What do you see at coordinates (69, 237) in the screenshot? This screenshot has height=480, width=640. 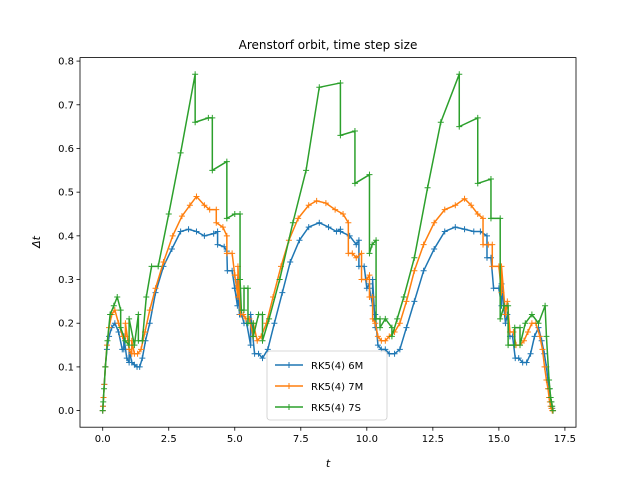 I see `y-axis: 0.0 0.1 0.2 0.3 0.4 0.5 0.6 0.7 0.8` at bounding box center [69, 237].